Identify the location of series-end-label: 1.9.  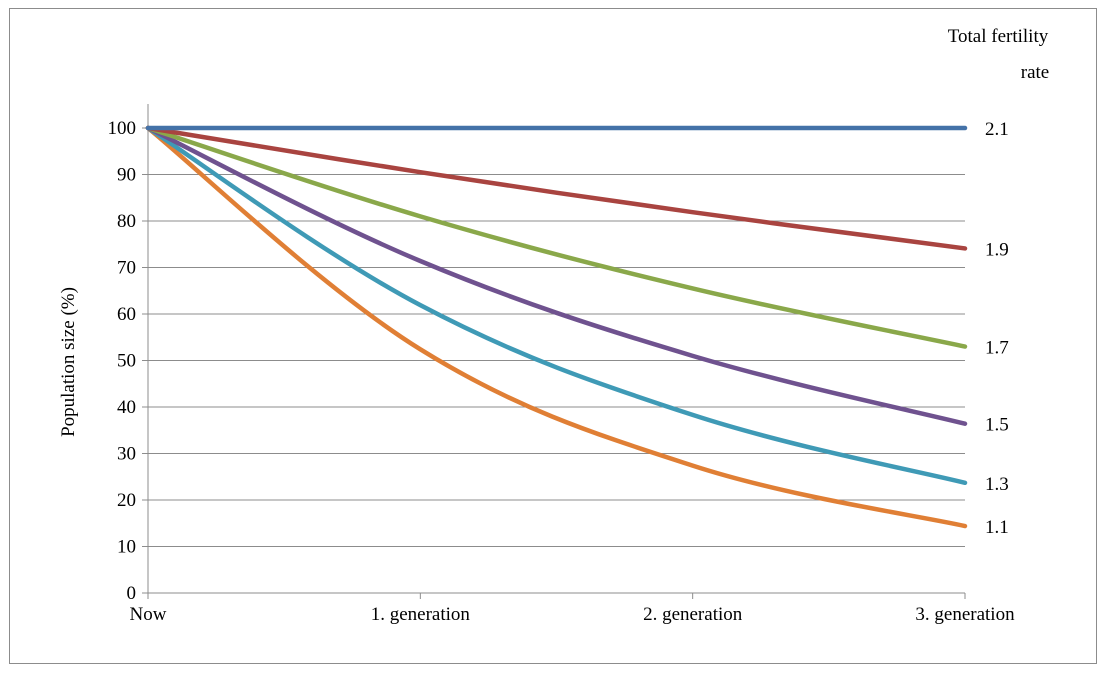
(997, 249).